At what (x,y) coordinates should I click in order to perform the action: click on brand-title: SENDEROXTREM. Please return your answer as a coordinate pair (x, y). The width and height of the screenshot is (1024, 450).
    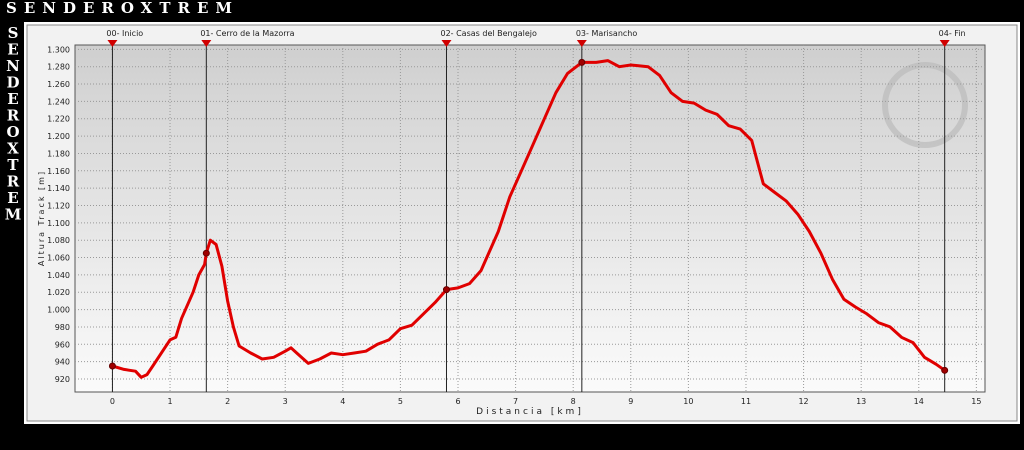
    Looking at the image, I should click on (122, 8).